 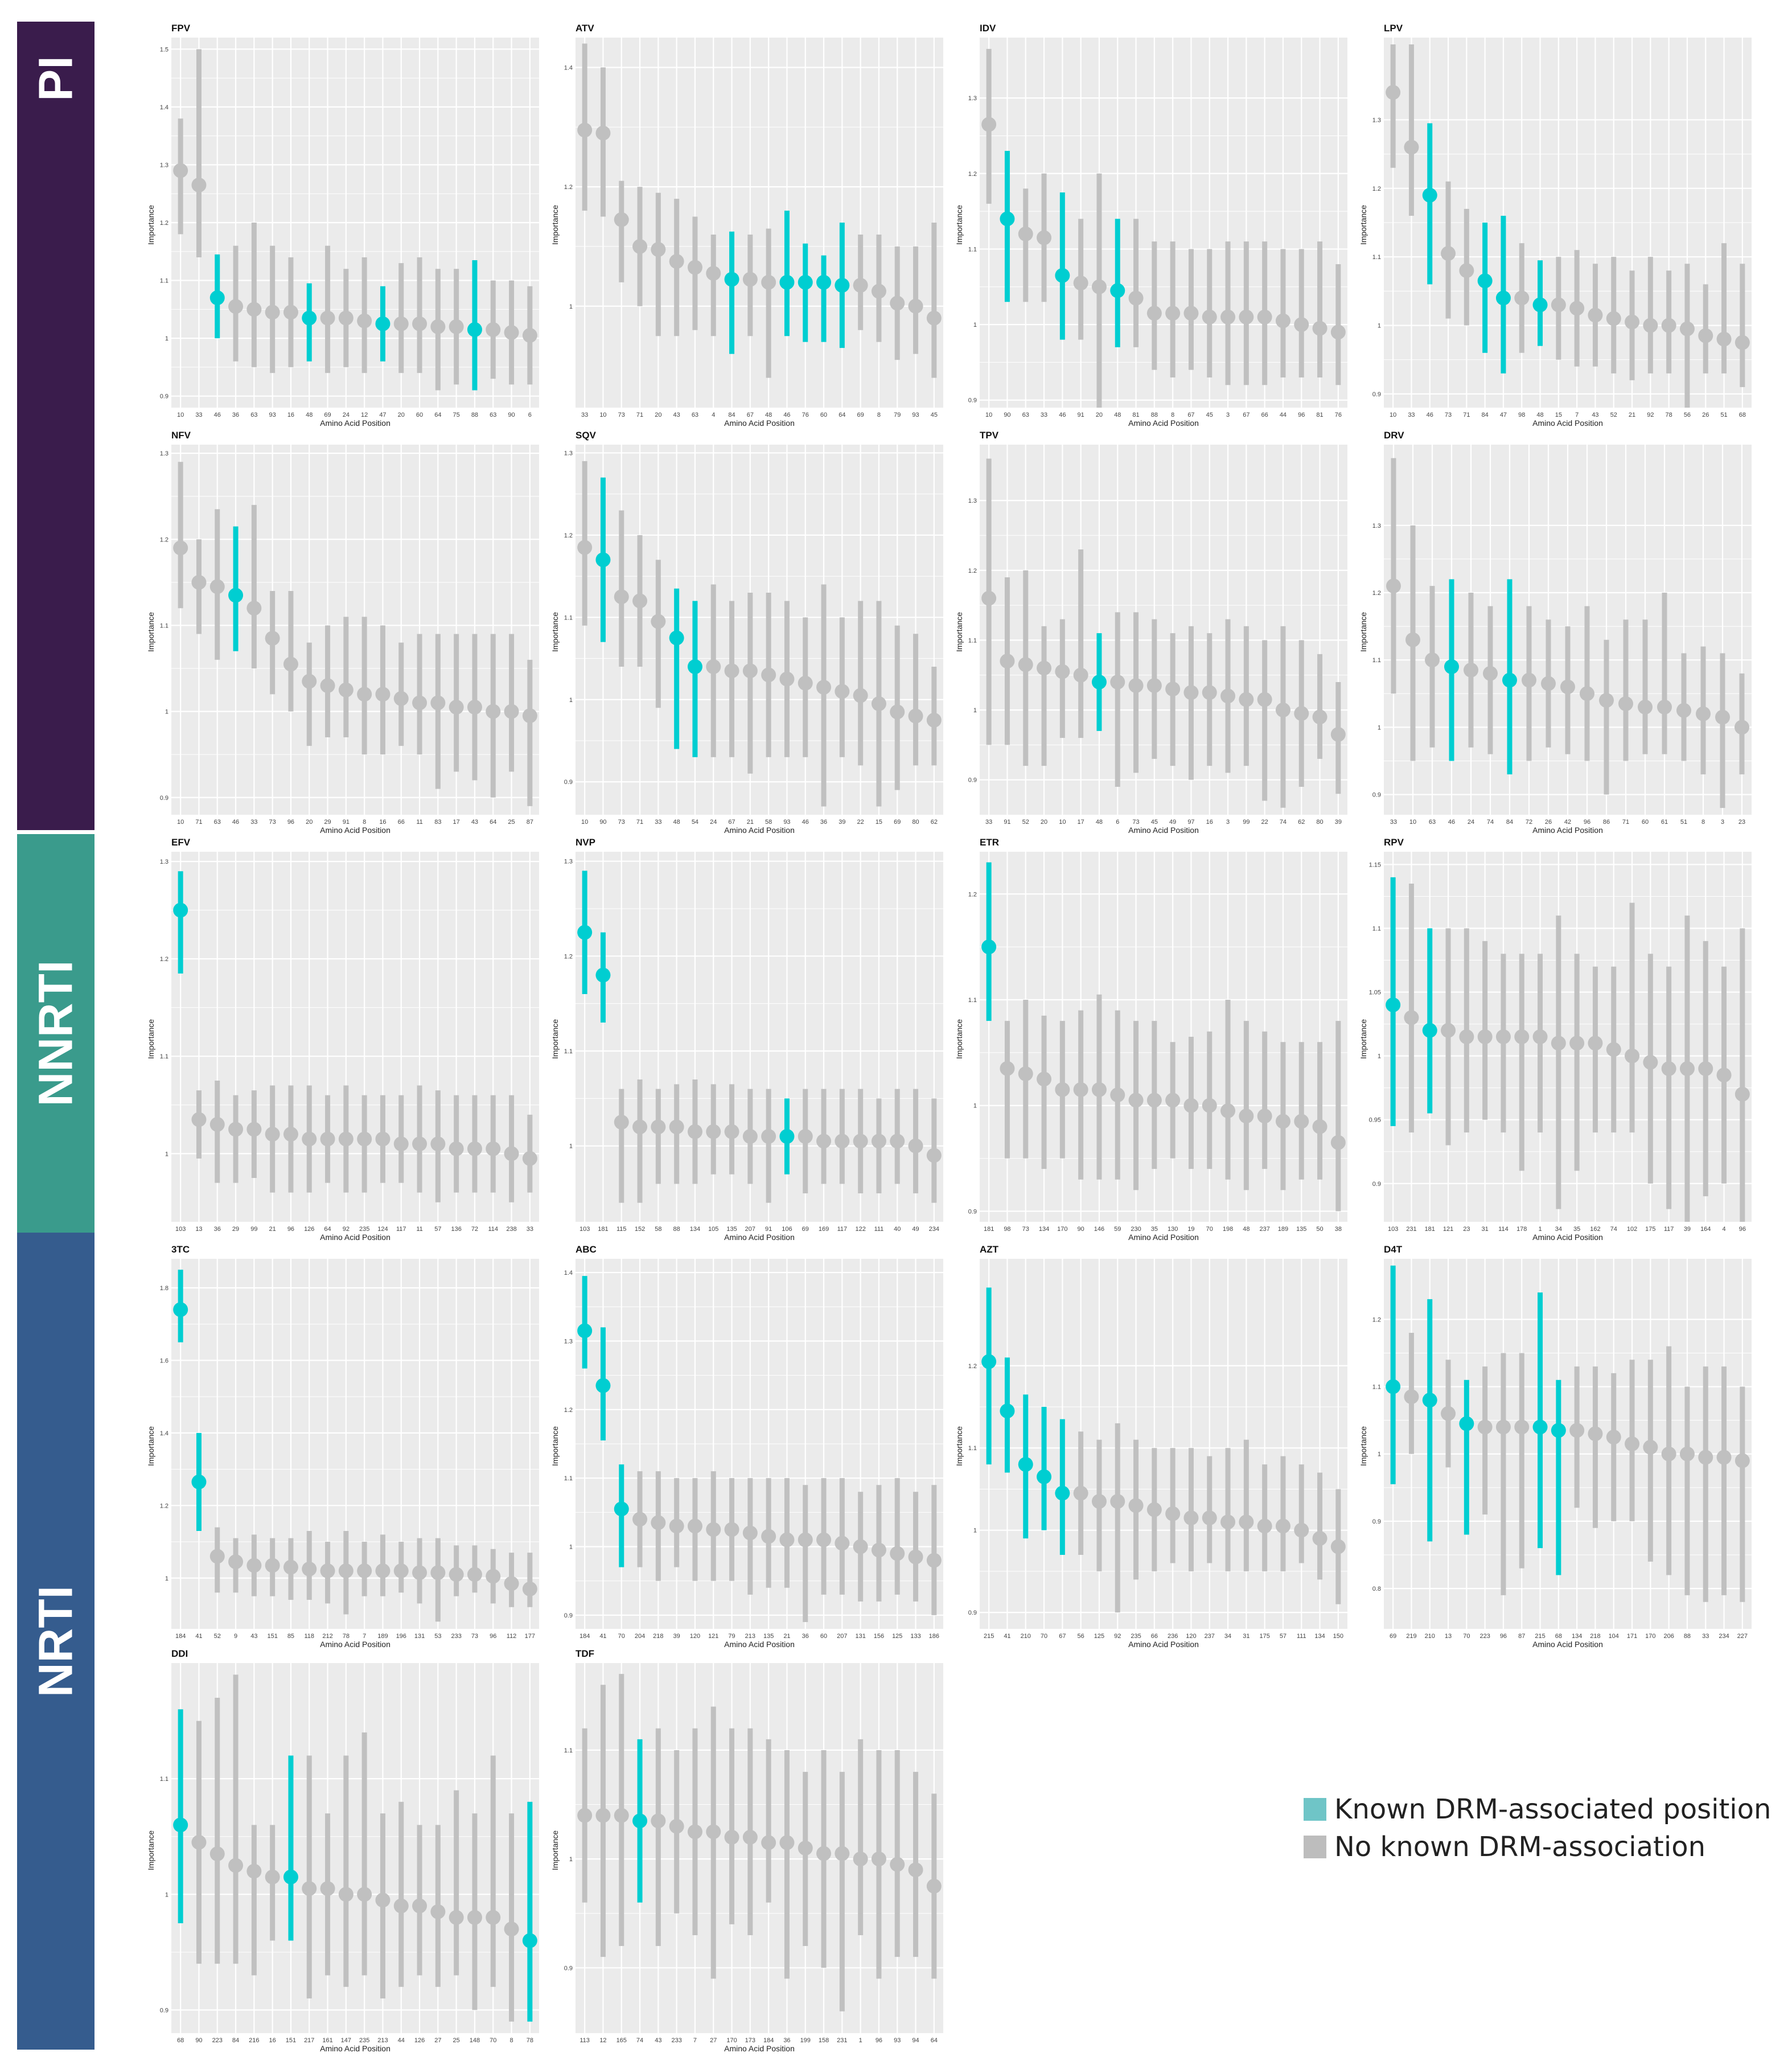 I want to click on x-tick-label: 114, so click(x=1504, y=1229).